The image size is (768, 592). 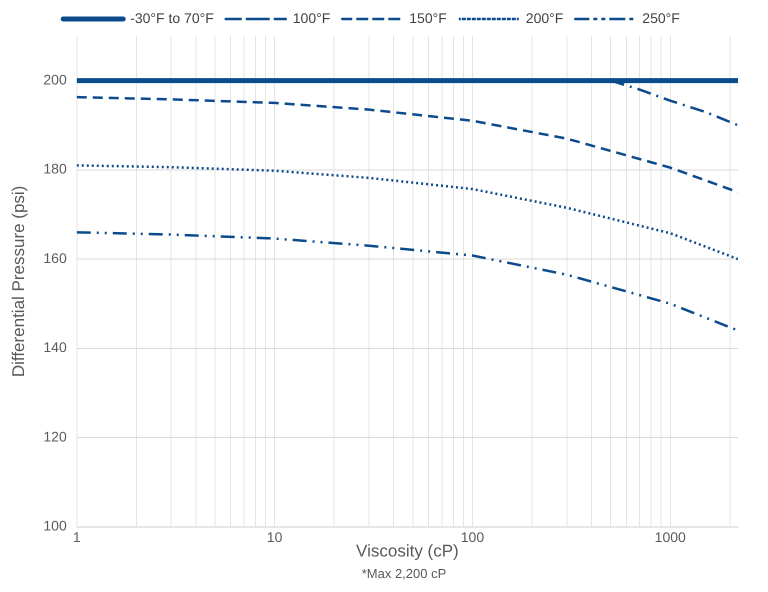 What do you see at coordinates (545, 18) in the screenshot?
I see `legend-label: 200°F` at bounding box center [545, 18].